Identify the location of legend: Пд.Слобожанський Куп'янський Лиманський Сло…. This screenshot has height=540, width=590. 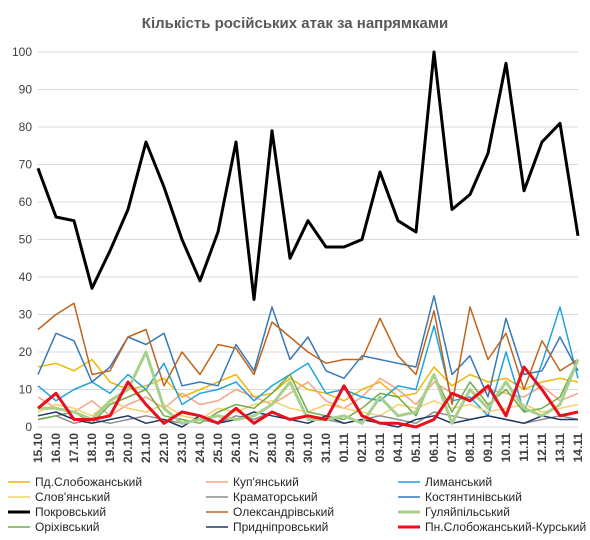
(297, 504).